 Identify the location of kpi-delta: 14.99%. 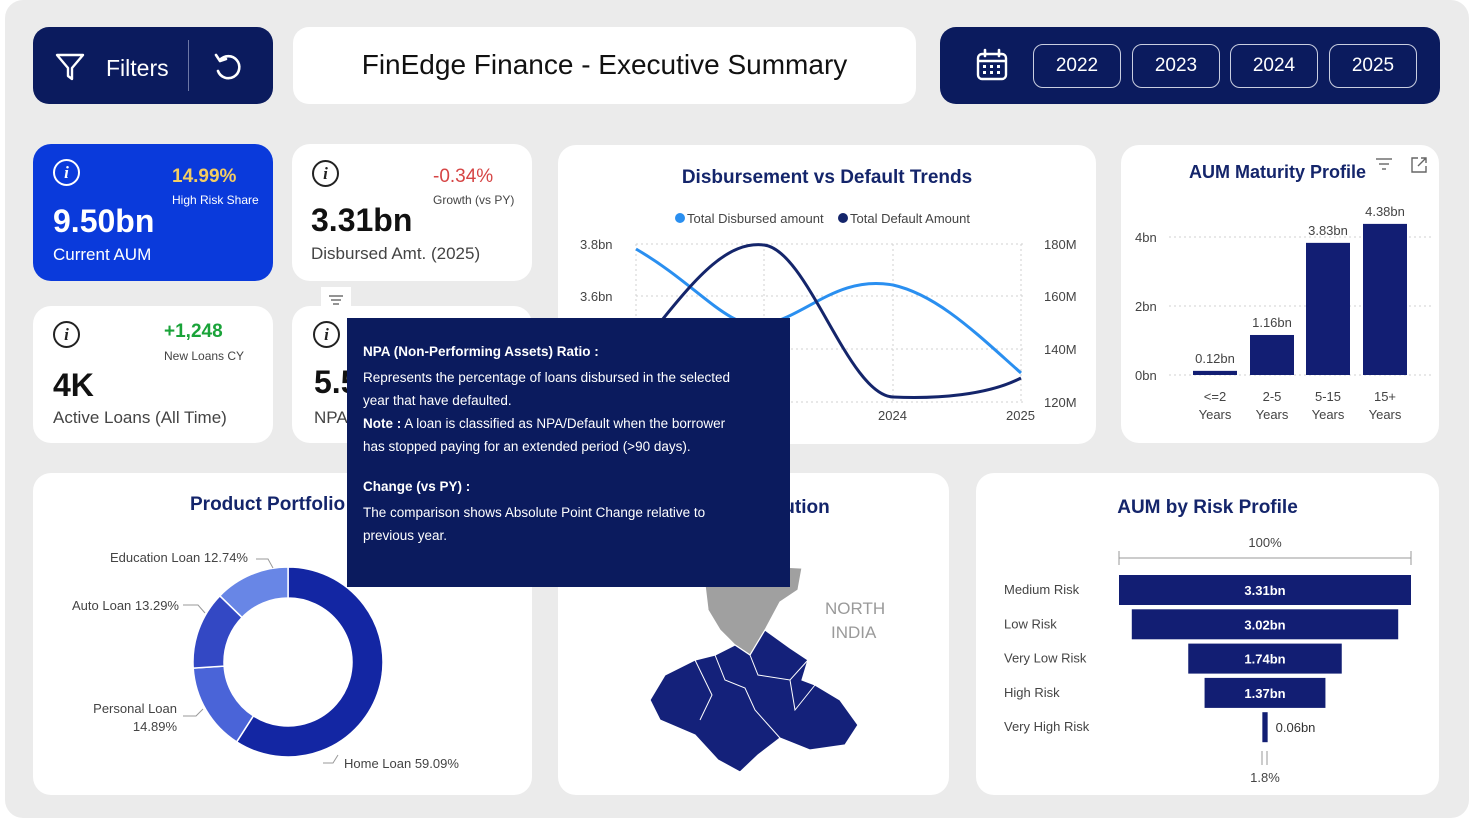
(204, 176).